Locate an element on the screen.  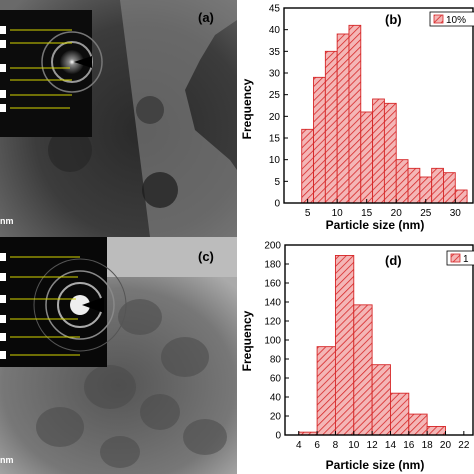
y-tick-label: 140 is located at coordinates (272, 303).